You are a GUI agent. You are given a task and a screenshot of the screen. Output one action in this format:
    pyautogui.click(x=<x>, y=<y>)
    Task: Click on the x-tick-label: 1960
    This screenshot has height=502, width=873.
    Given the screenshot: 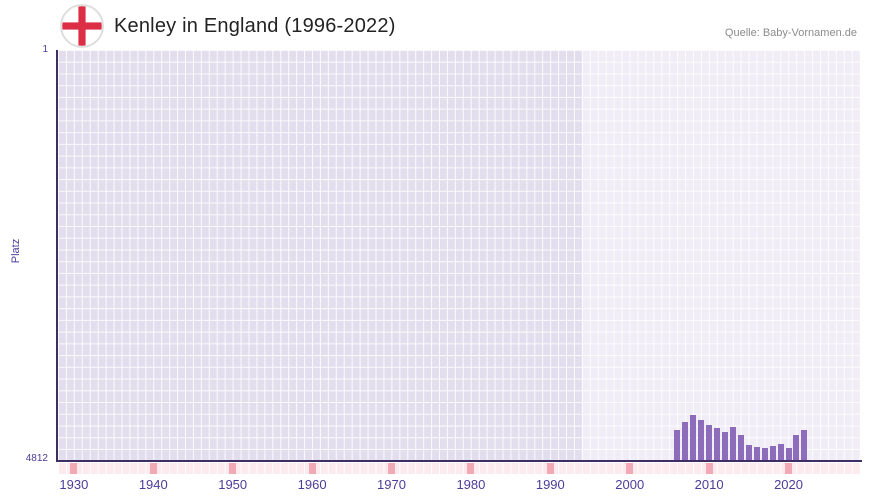 What is the action you would take?
    pyautogui.click(x=312, y=484)
    